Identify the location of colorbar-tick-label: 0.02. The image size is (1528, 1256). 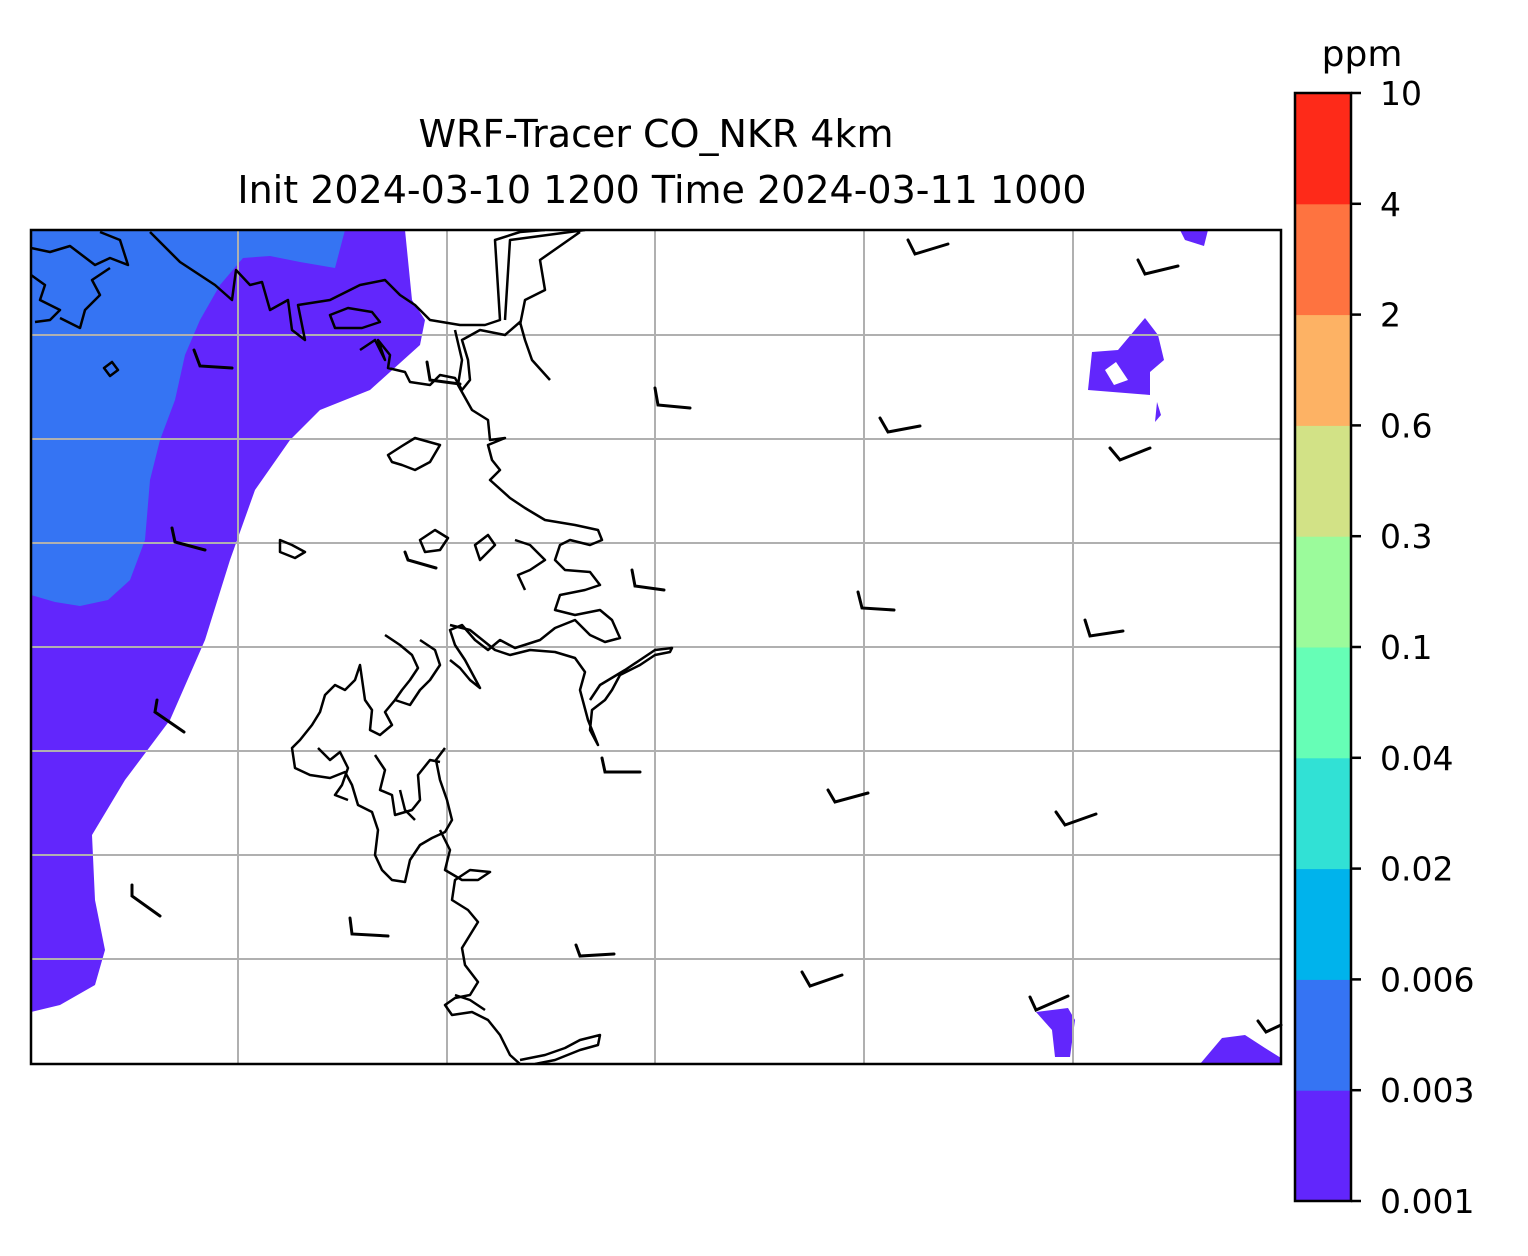
(1416, 869).